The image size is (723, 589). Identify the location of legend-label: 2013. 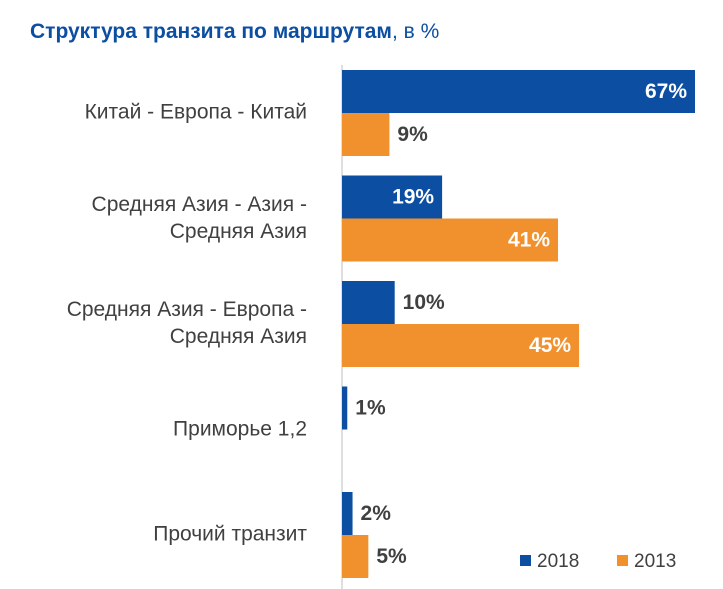
(655, 561).